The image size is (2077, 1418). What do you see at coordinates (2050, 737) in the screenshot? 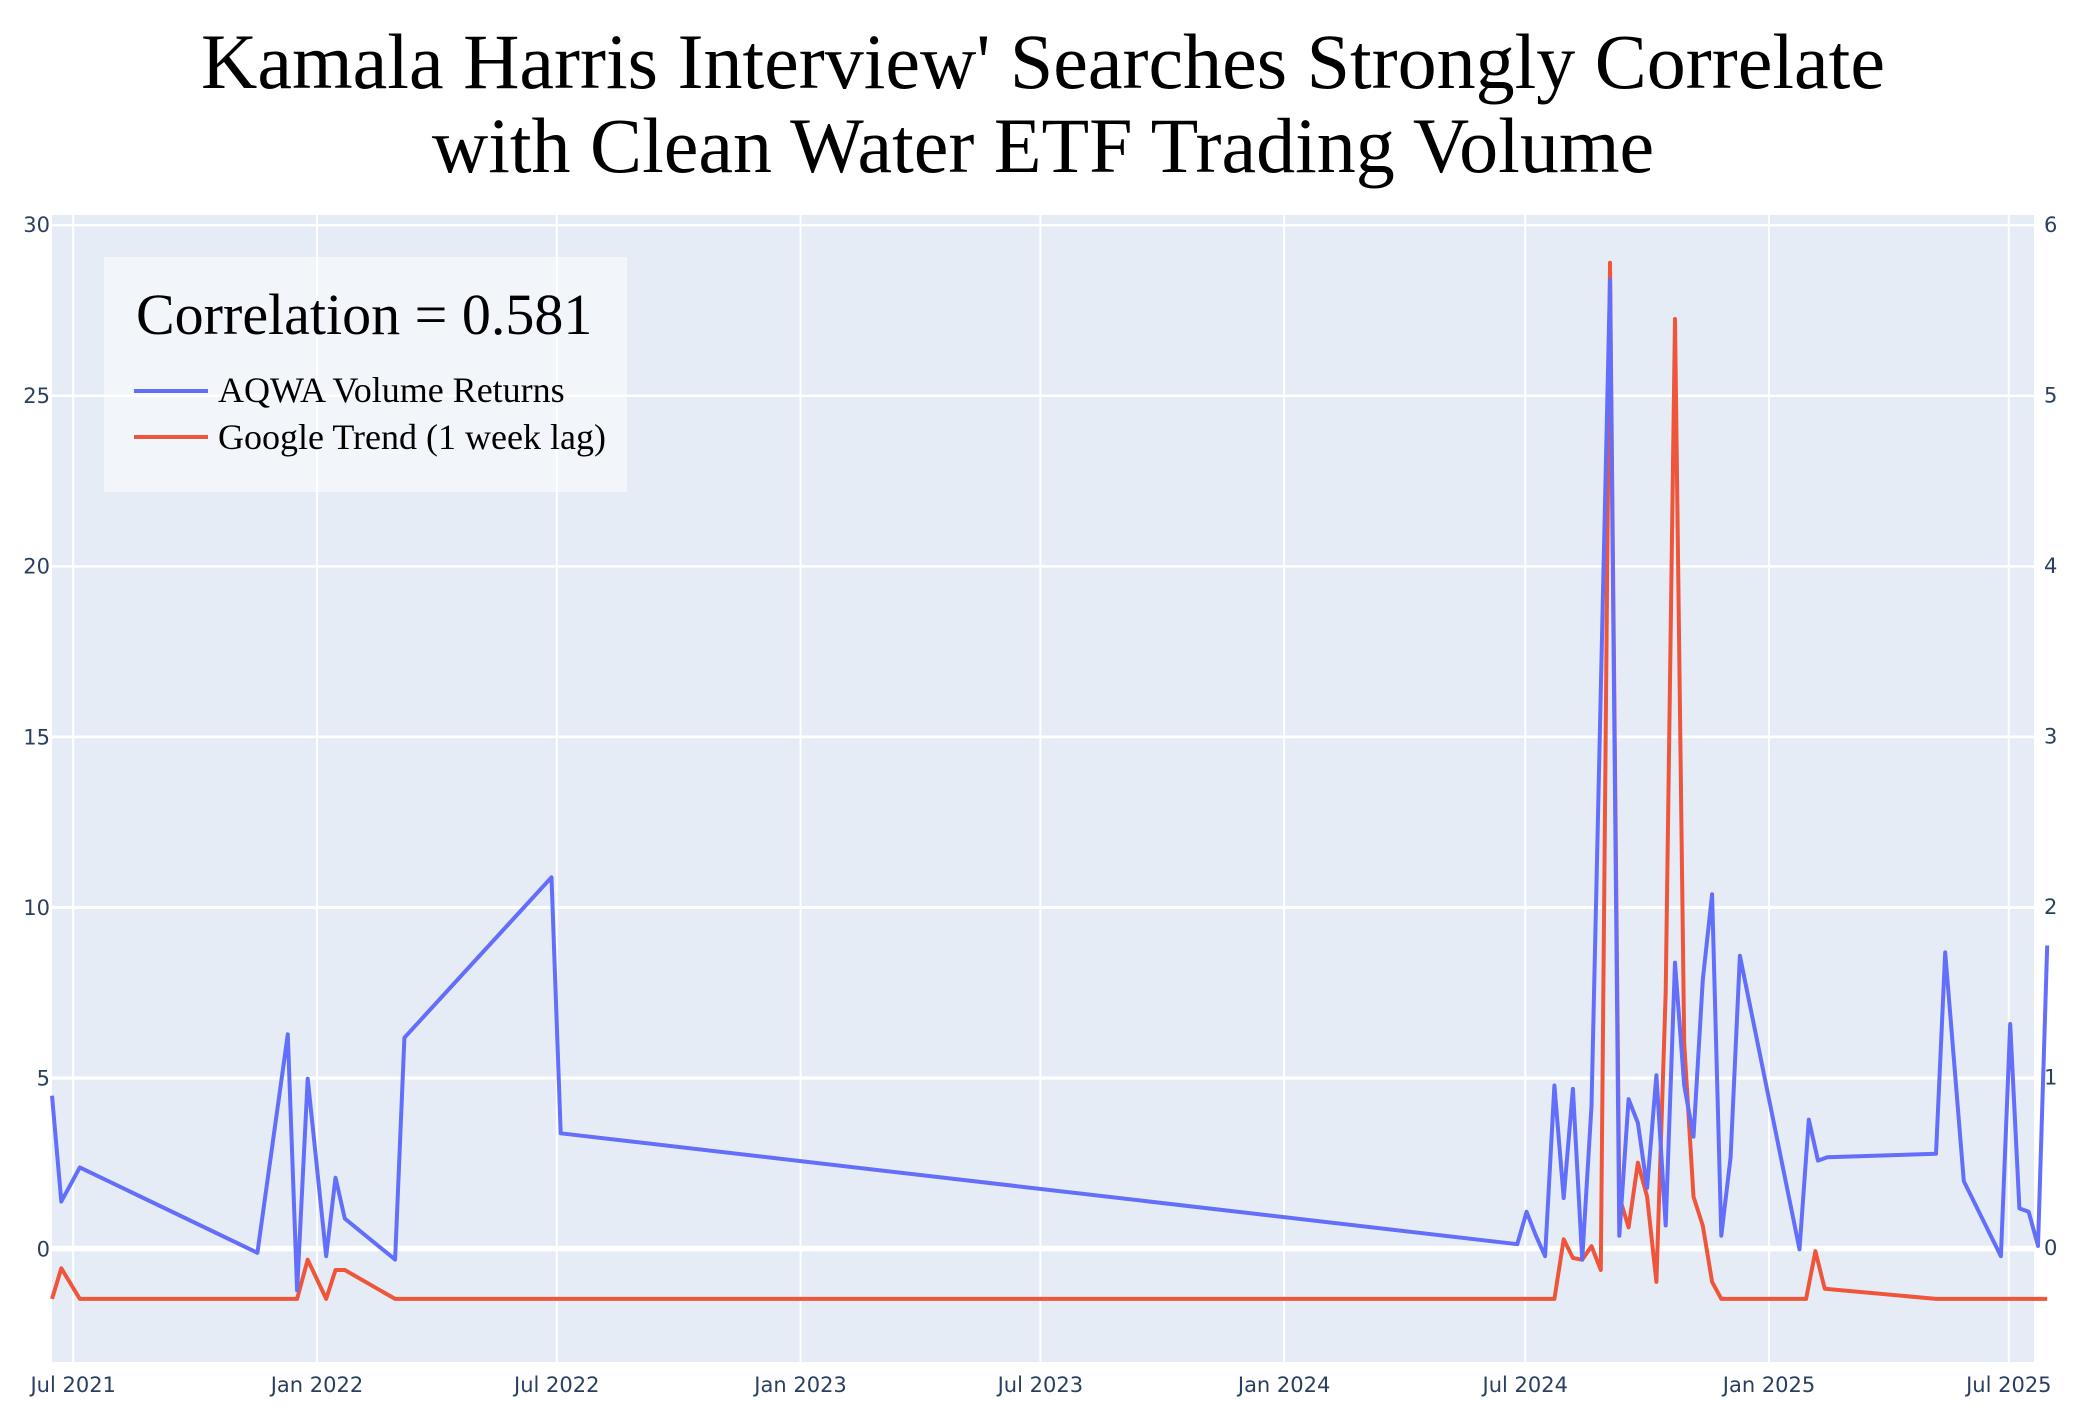
I see `y-right-tick-label: 3` at bounding box center [2050, 737].